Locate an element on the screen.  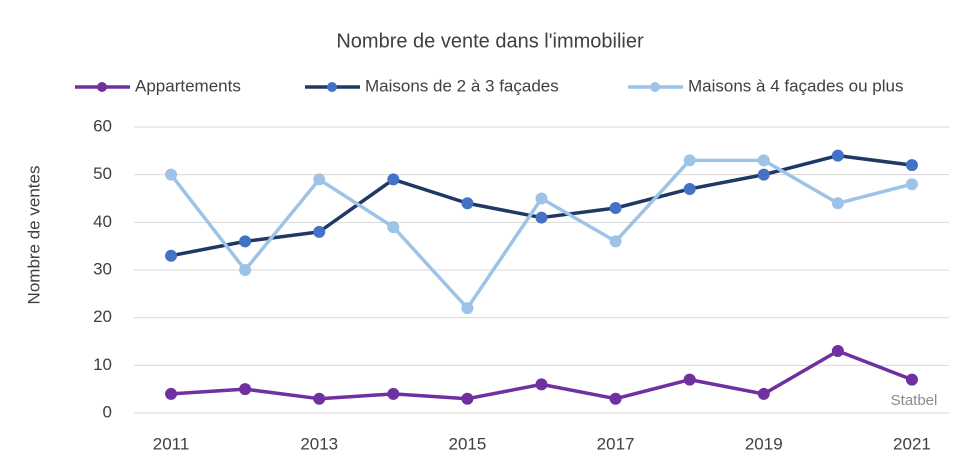
y-tick-label: 50 is located at coordinates (102, 173).